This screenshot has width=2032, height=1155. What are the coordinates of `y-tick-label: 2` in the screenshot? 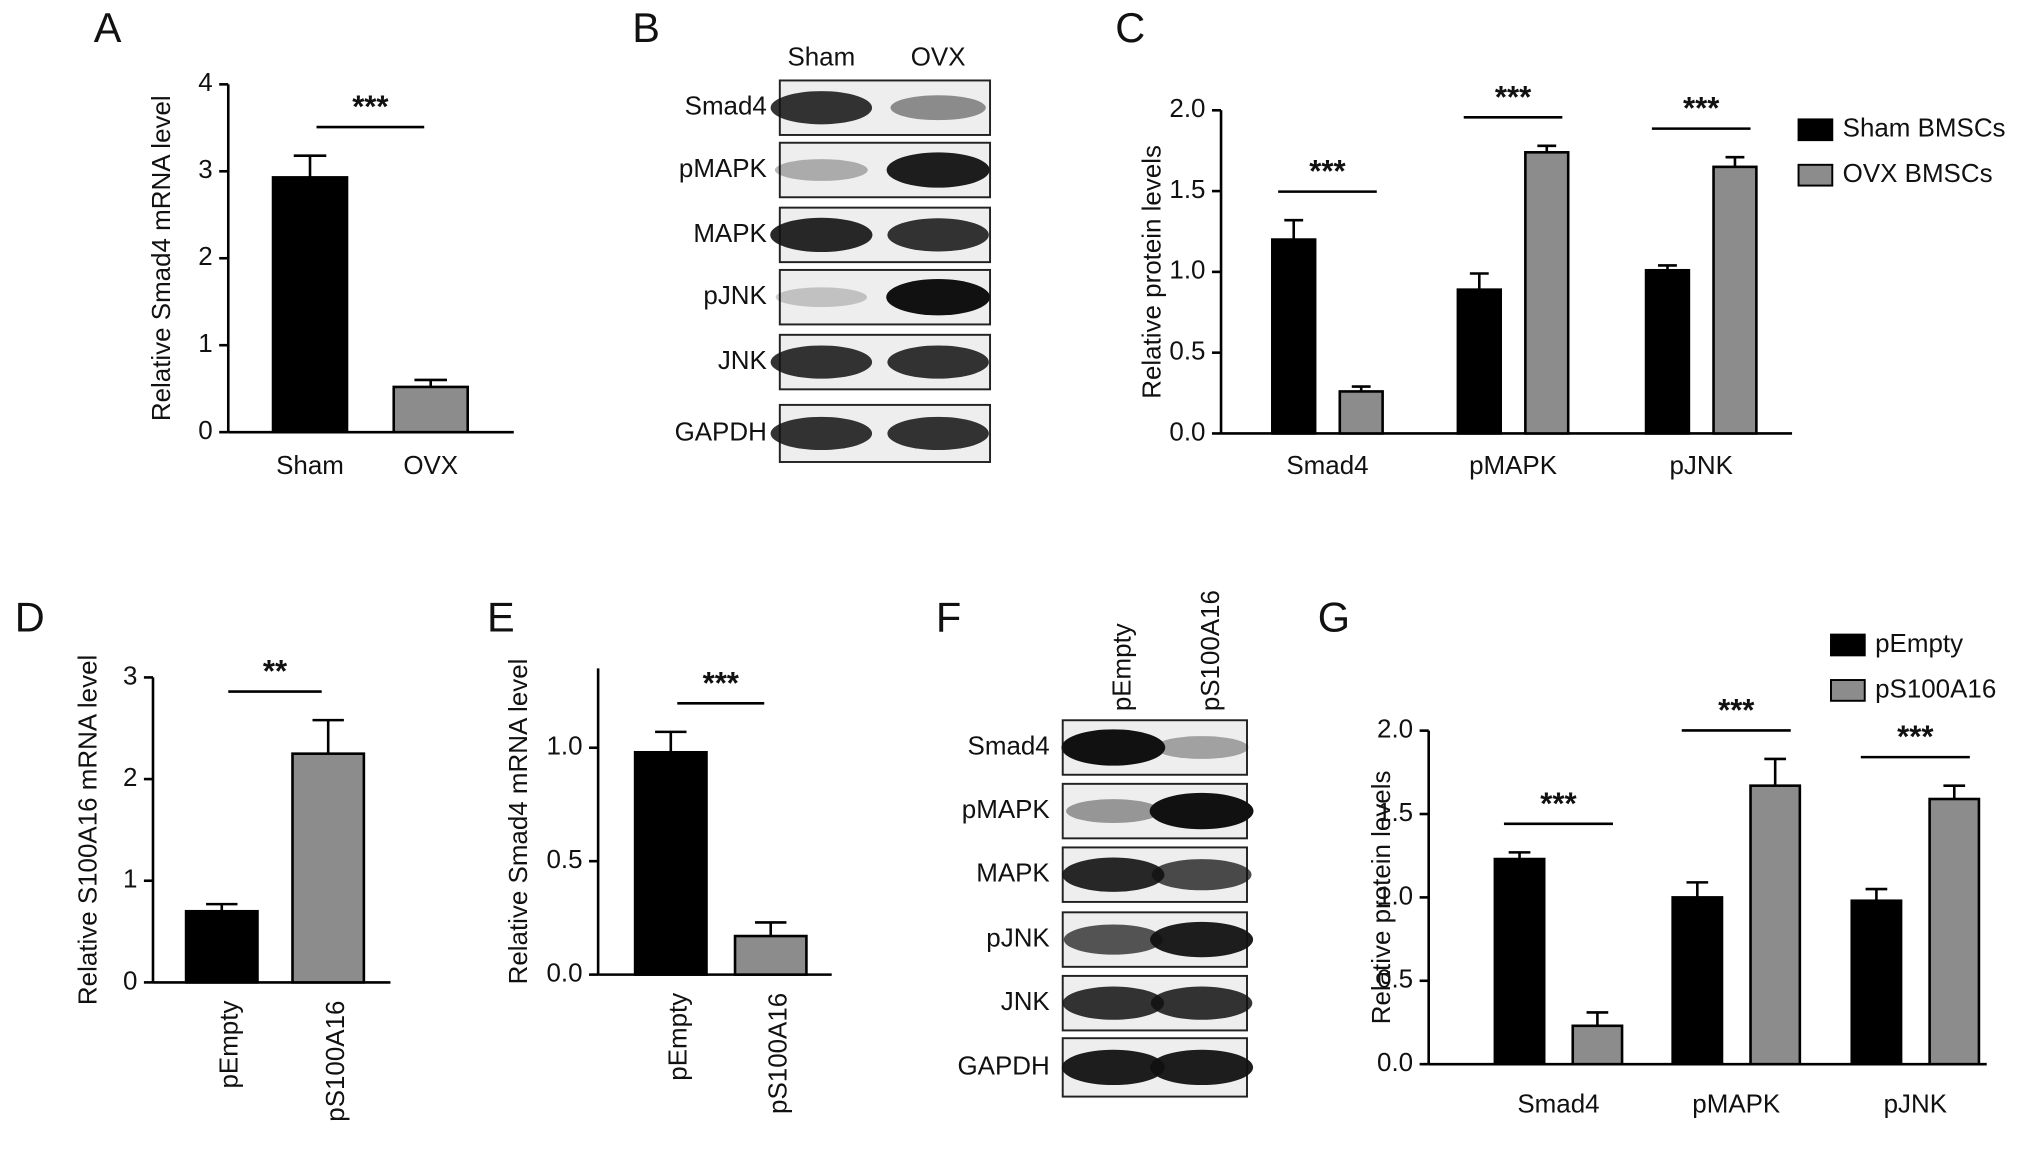 It's located at (205, 257).